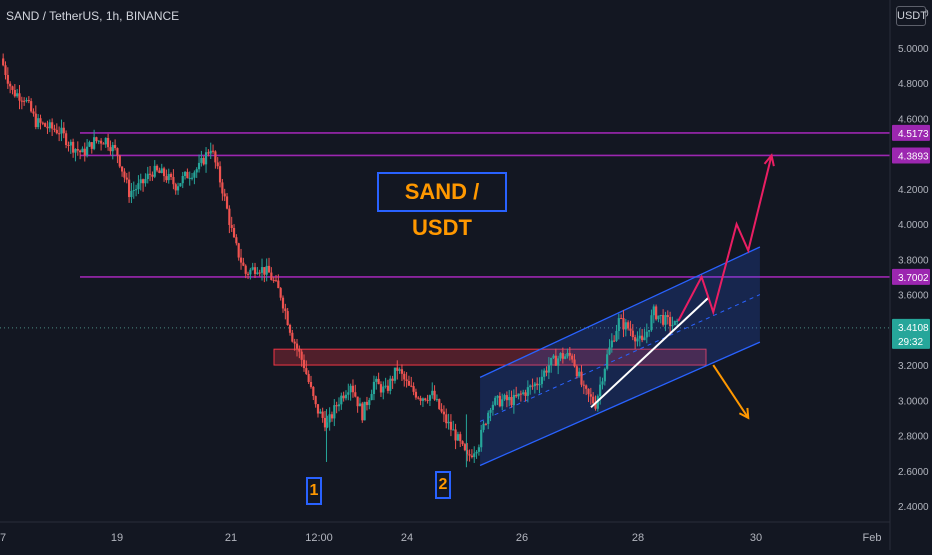 The width and height of the screenshot is (932, 555). I want to click on level-tag-text: 3.7002, so click(913, 278).